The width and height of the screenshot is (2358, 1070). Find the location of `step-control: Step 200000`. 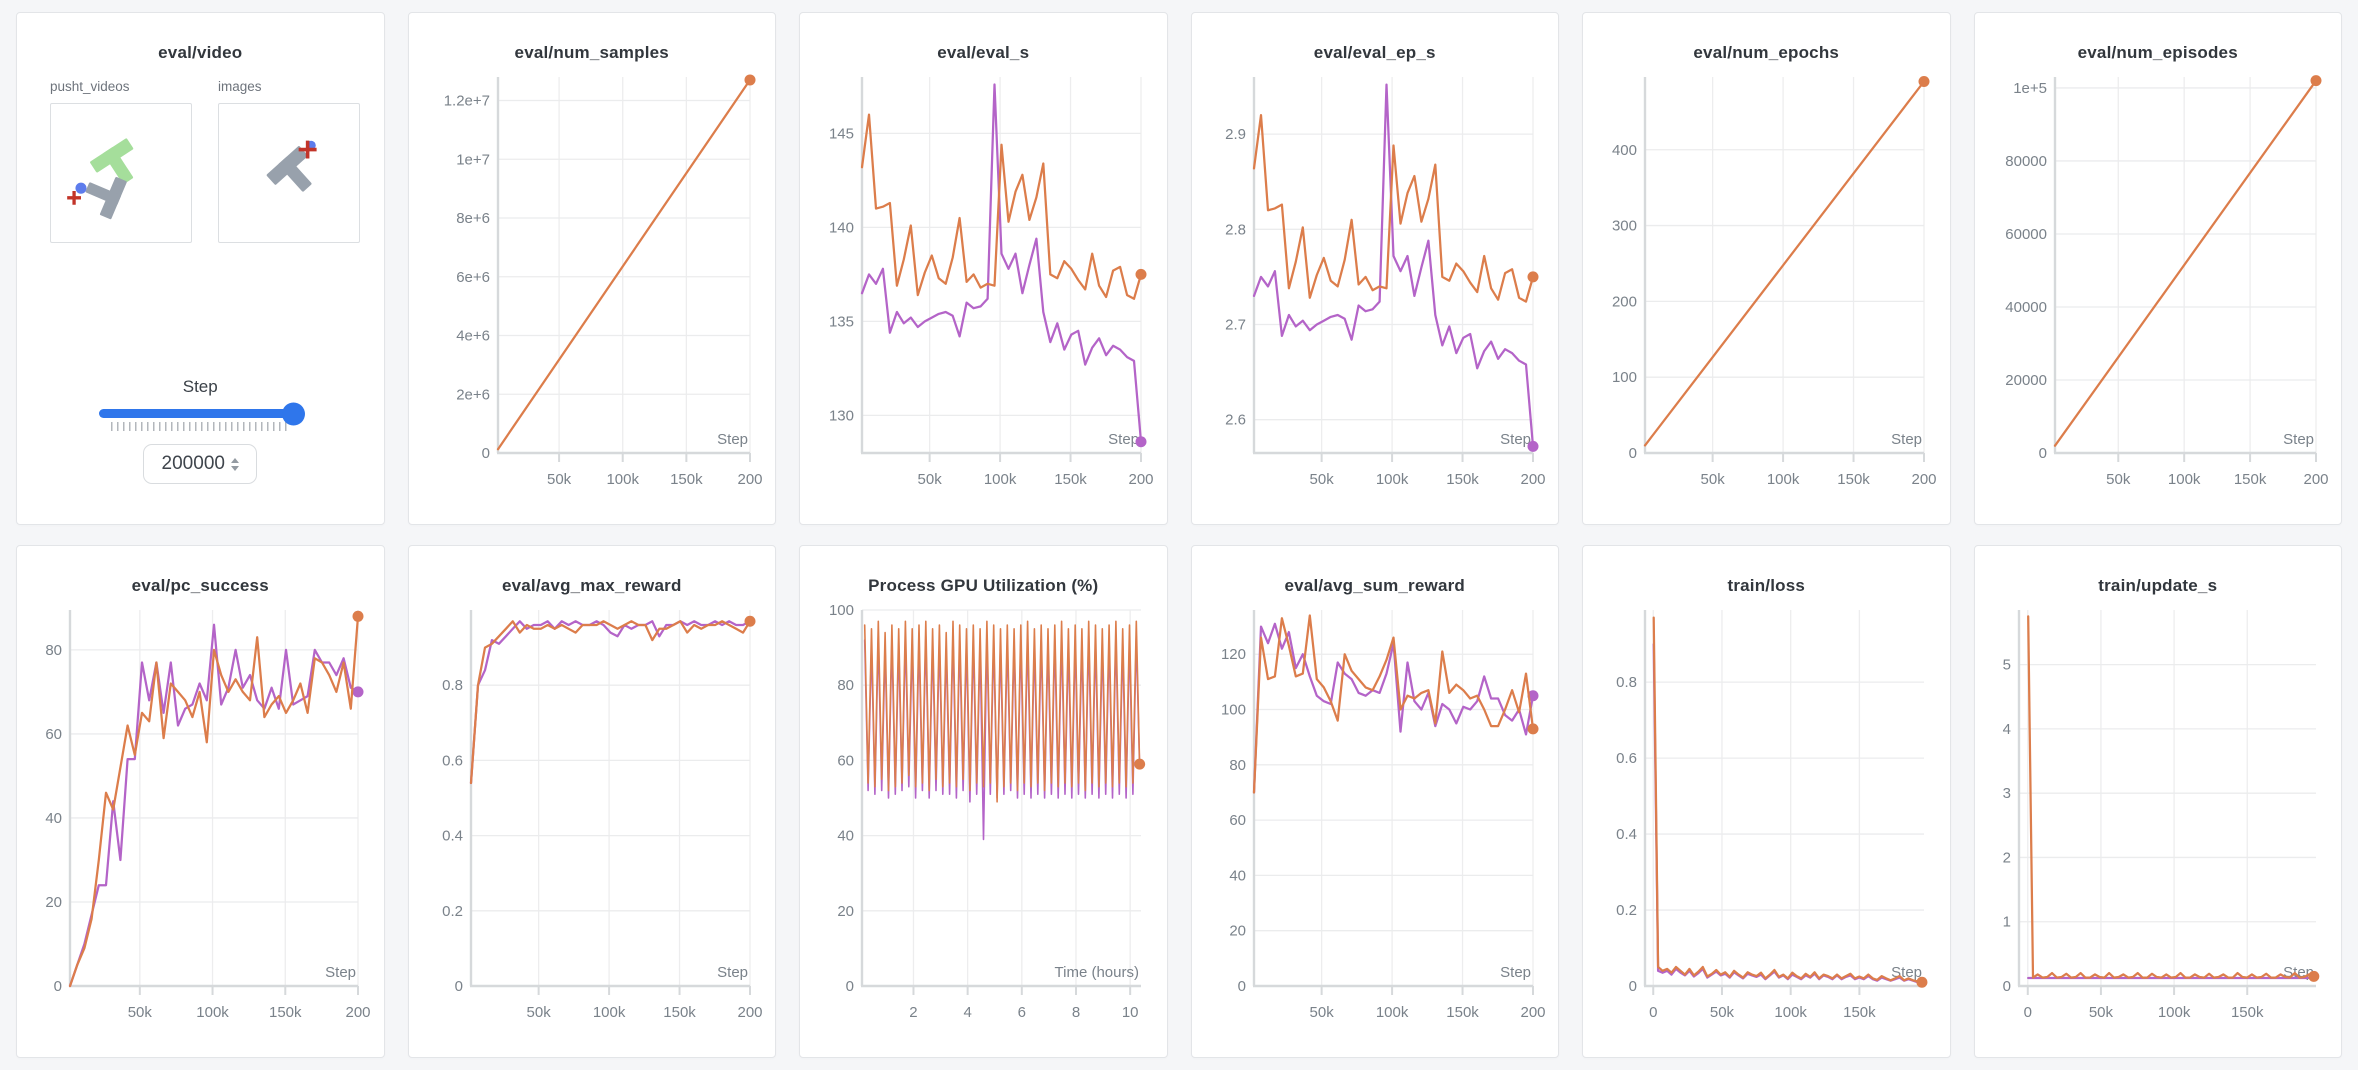

step-control: Step 200000 is located at coordinates (200, 430).